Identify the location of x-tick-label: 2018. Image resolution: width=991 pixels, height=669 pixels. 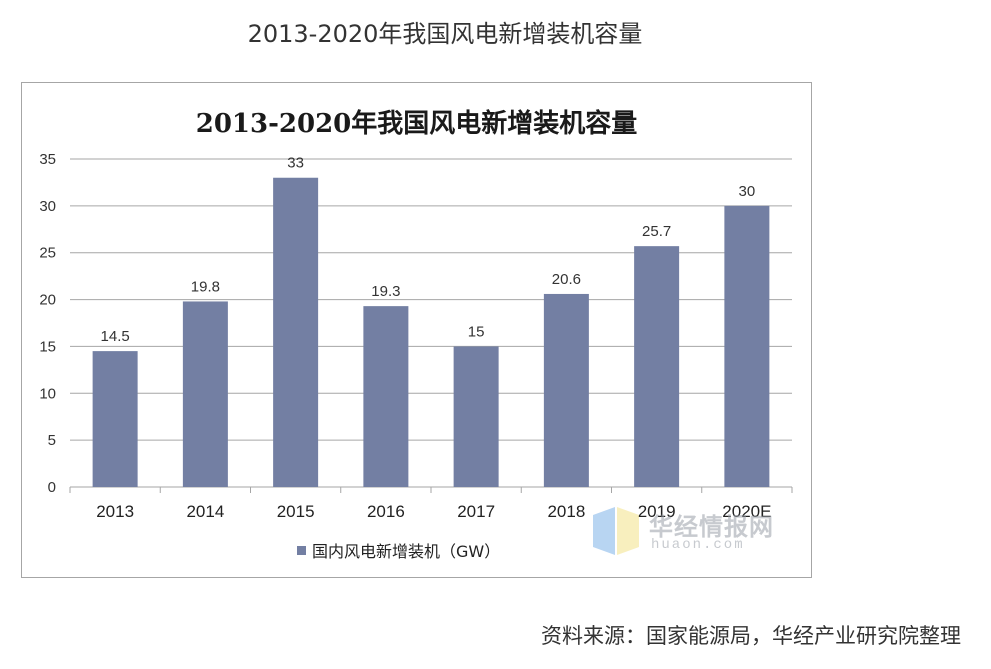
(566, 511).